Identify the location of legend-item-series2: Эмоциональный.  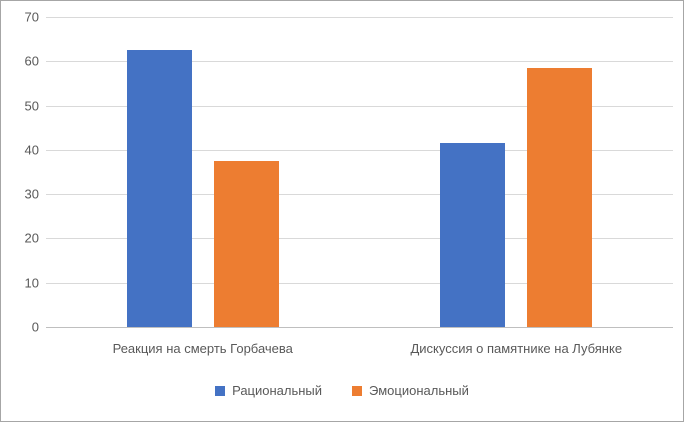
(410, 390).